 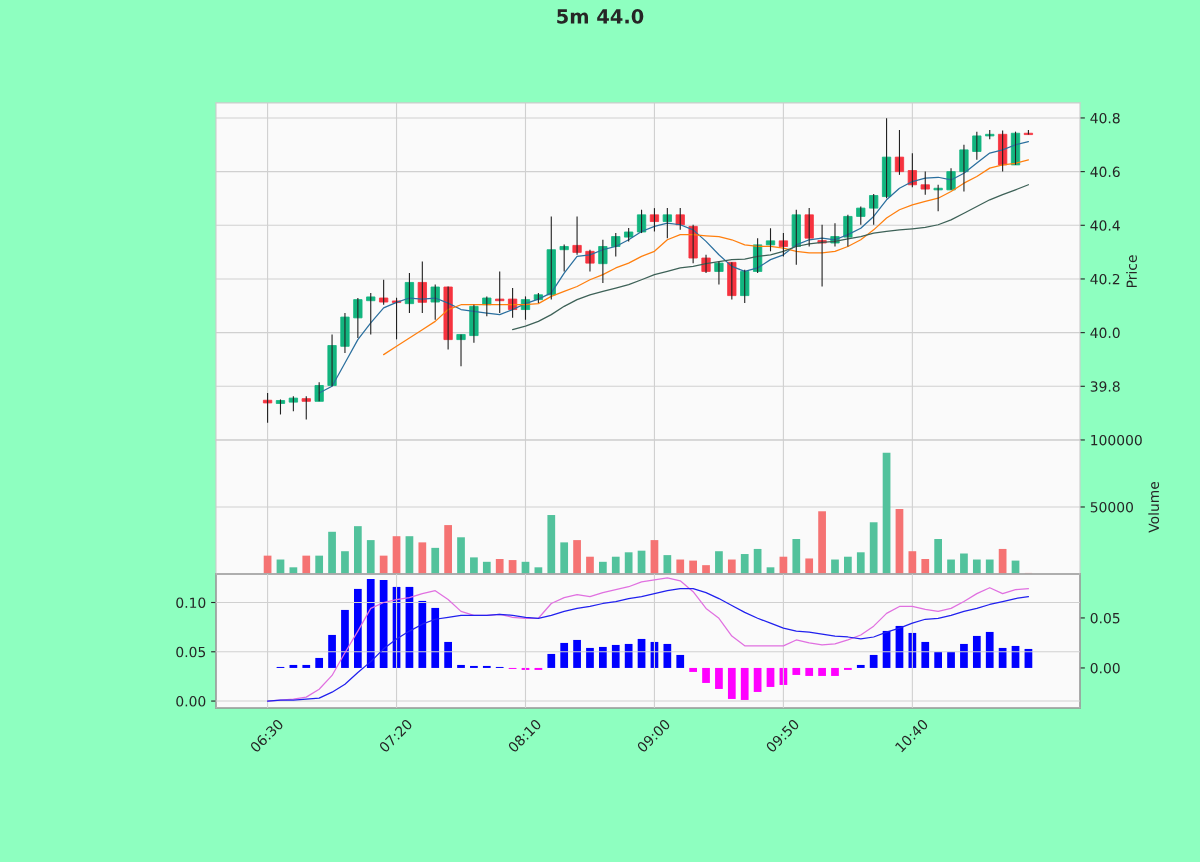 What do you see at coordinates (191, 602) in the screenshot?
I see `y-tick-label: 0.10` at bounding box center [191, 602].